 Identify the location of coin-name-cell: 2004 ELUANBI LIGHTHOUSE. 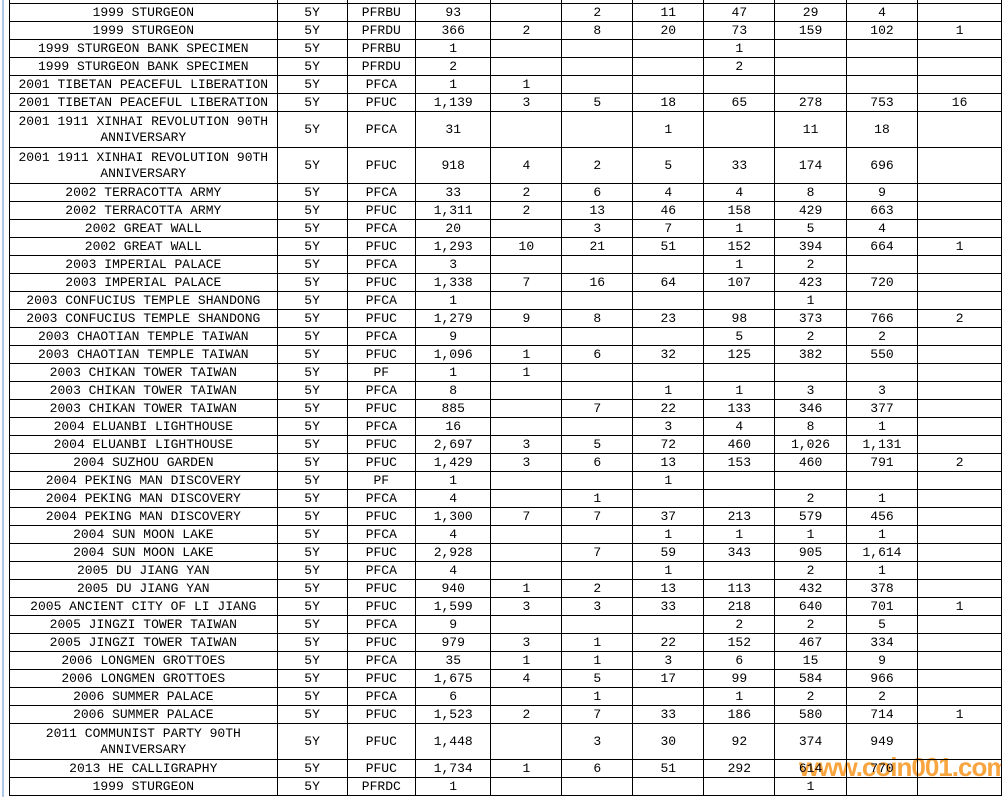
(143, 445).